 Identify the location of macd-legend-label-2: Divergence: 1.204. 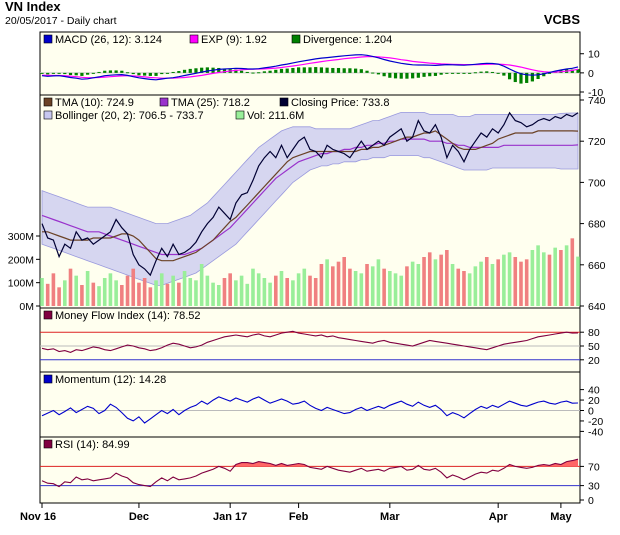
(347, 40).